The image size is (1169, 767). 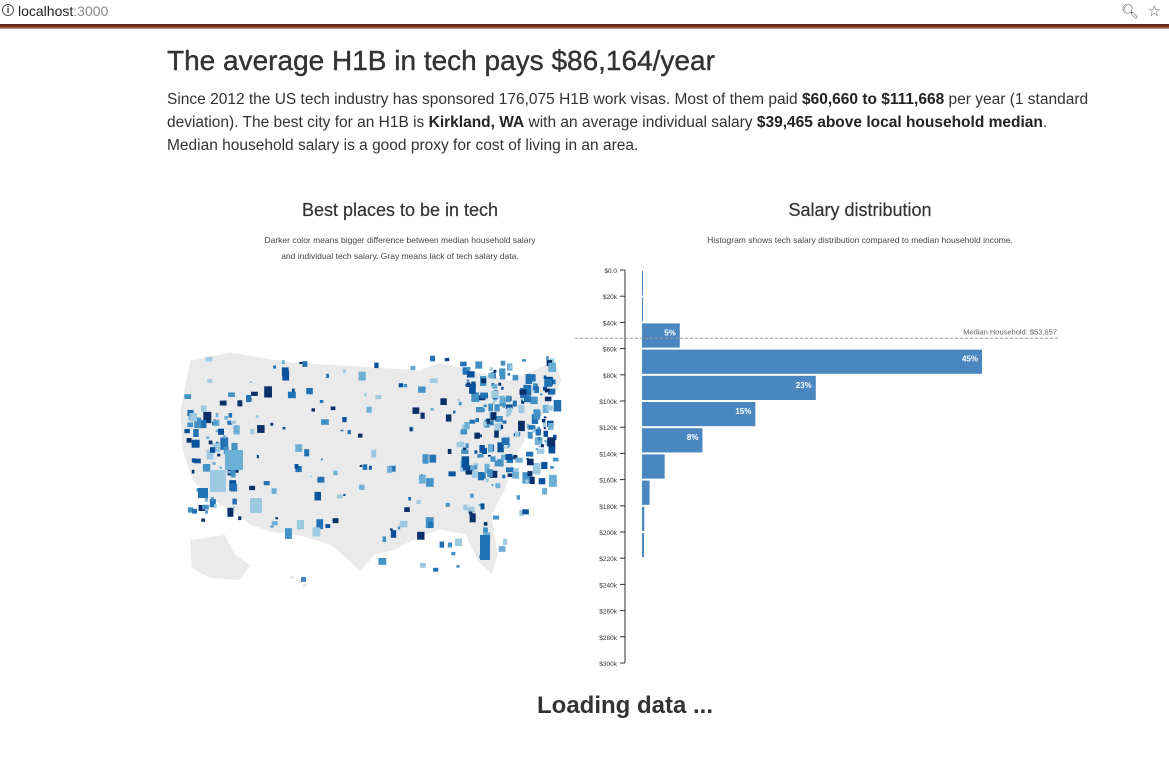 What do you see at coordinates (584, 12) in the screenshot?
I see `browser-address-bar: i localhost:3000 🔍︎ ☆` at bounding box center [584, 12].